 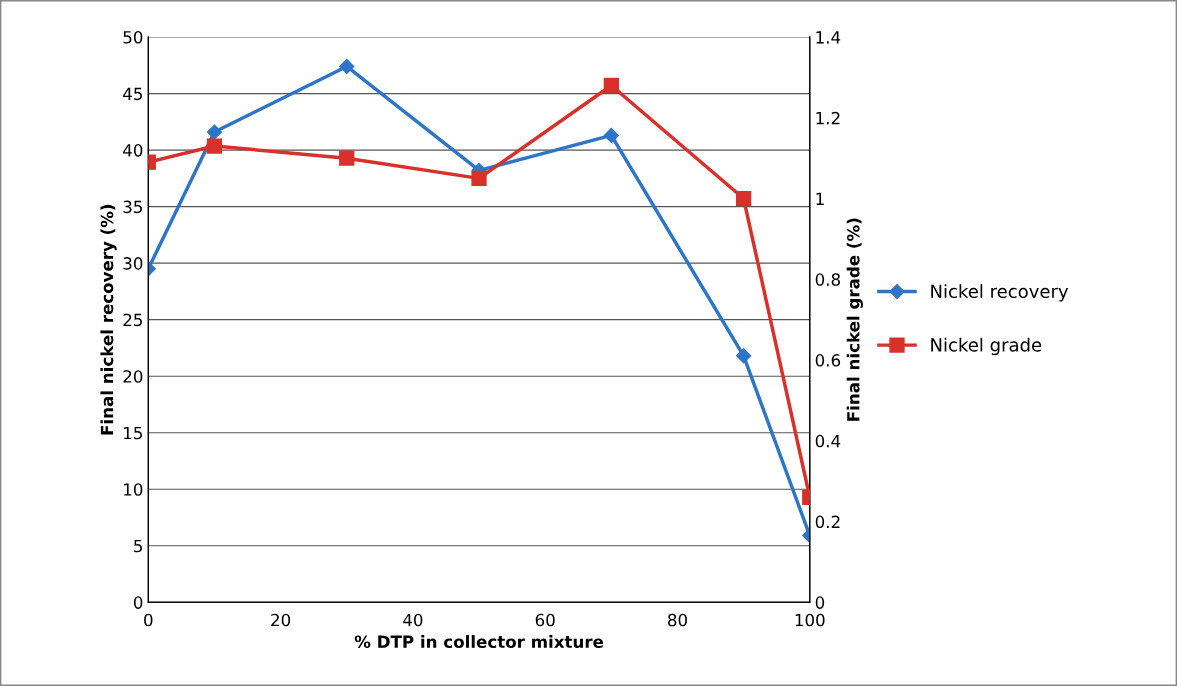 What do you see at coordinates (545, 620) in the screenshot?
I see `x-tick-label: 60` at bounding box center [545, 620].